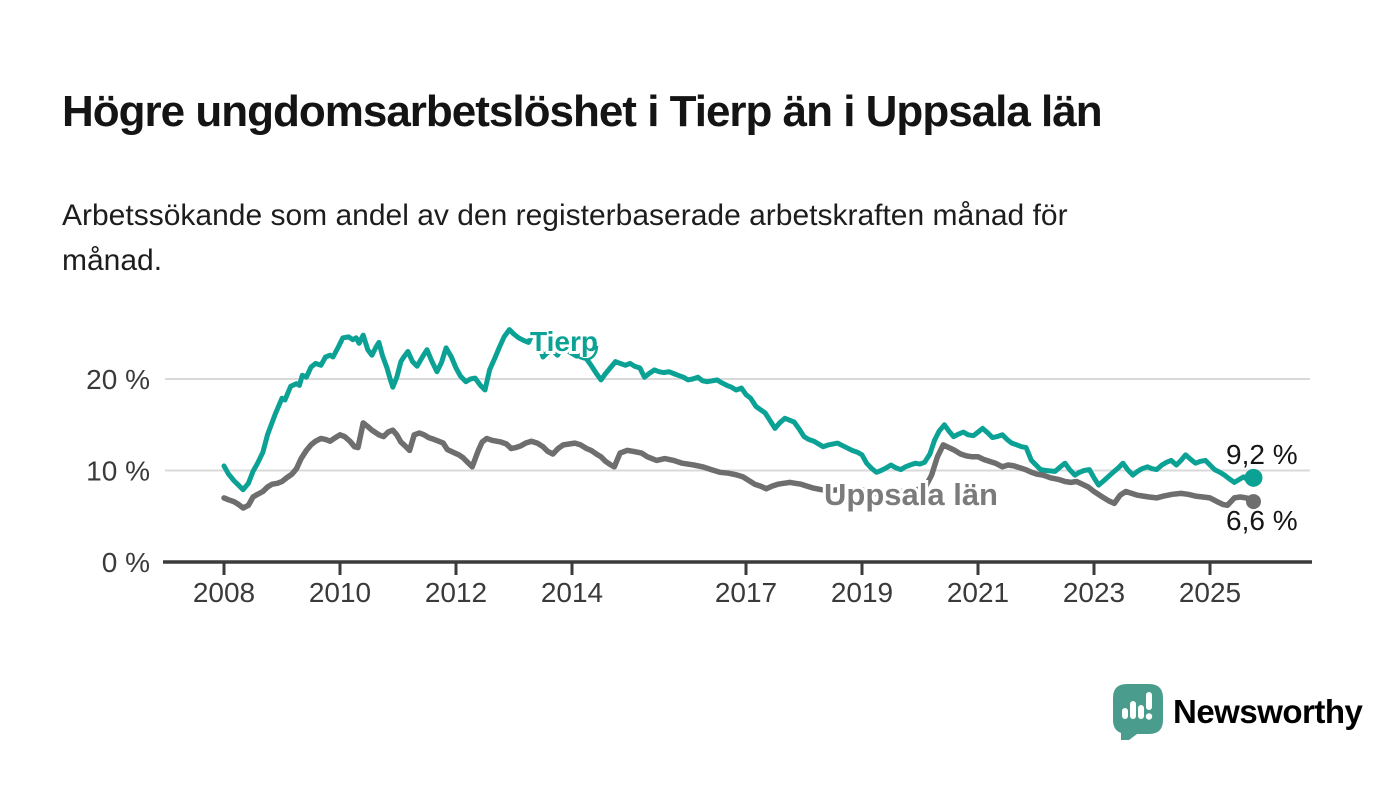 This screenshot has height=799, width=1400. Describe the element at coordinates (1253, 489) in the screenshot. I see `series-end-dots` at that location.